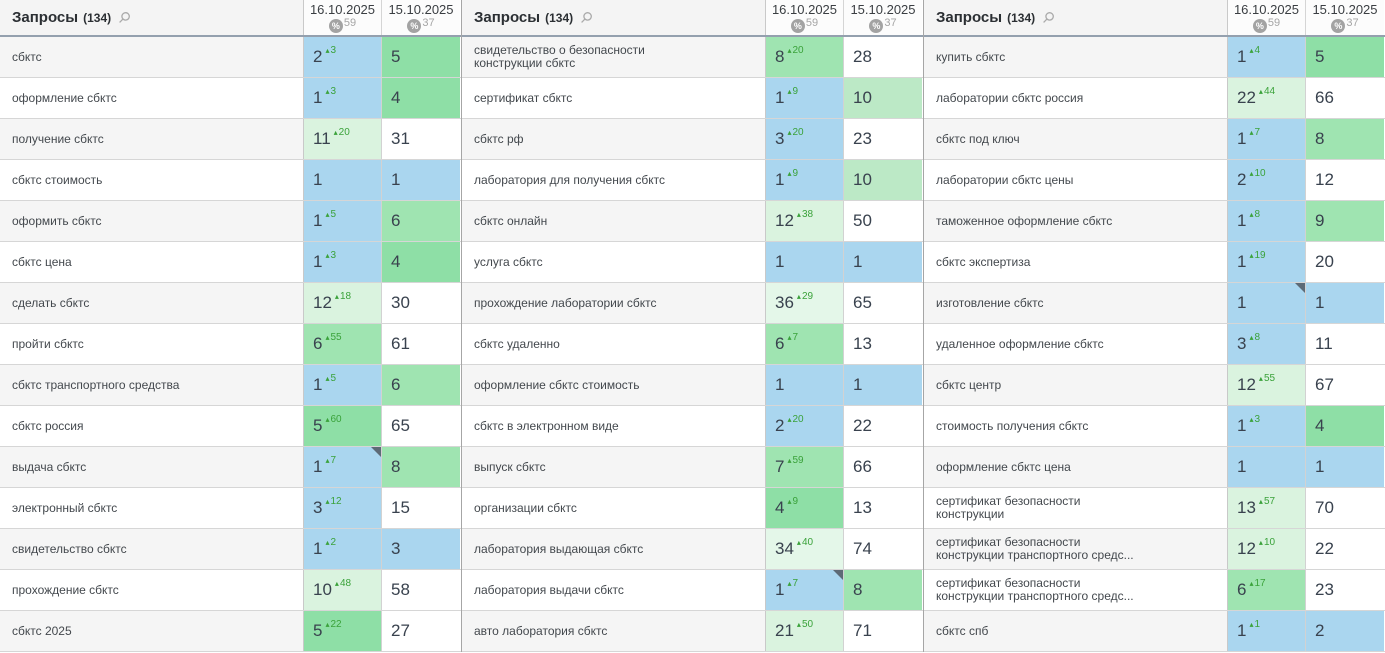 The width and height of the screenshot is (1385, 653). What do you see at coordinates (1076, 385) in the screenshot?
I see `query-cell: сбктс центр` at bounding box center [1076, 385].